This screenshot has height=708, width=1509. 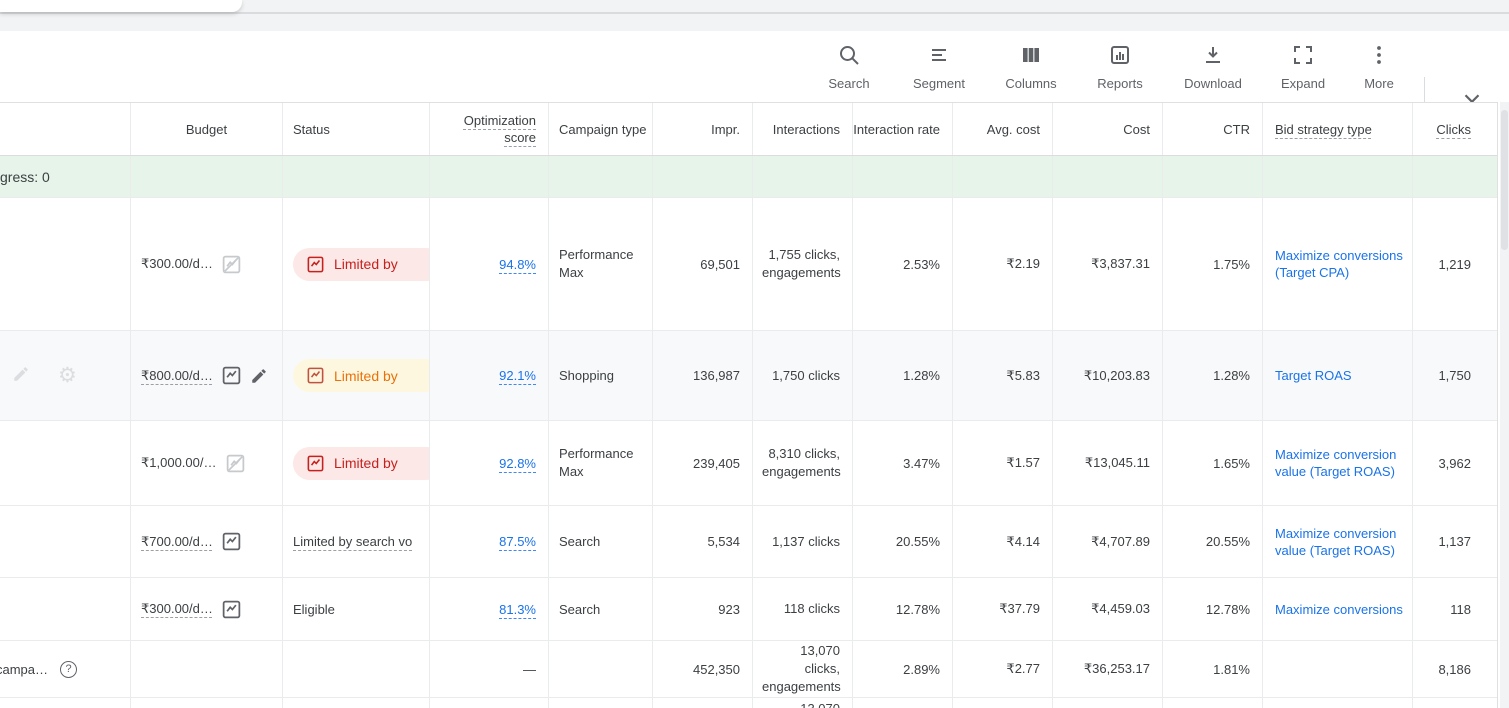 What do you see at coordinates (1213, 541) in the screenshot?
I see `ctr-cell: 20.55%` at bounding box center [1213, 541].